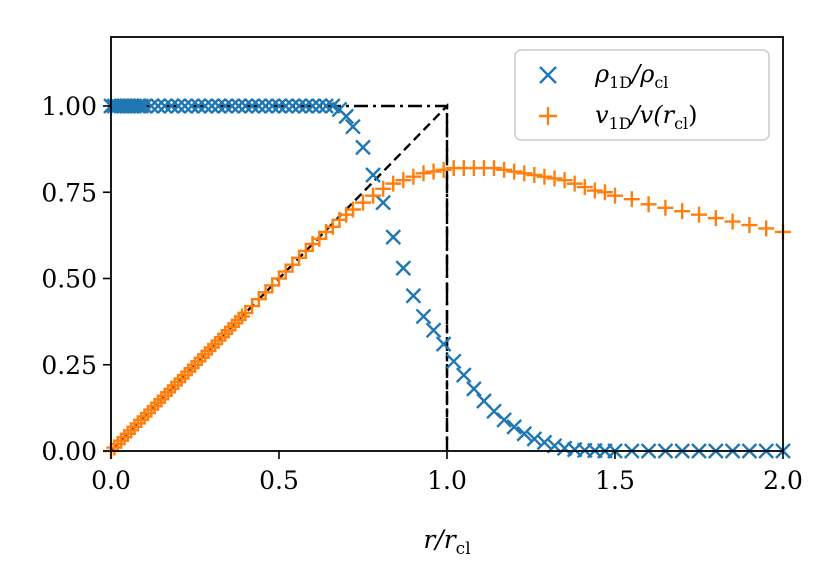  Describe the element at coordinates (642, 95) in the screenshot. I see `legend-box` at that location.